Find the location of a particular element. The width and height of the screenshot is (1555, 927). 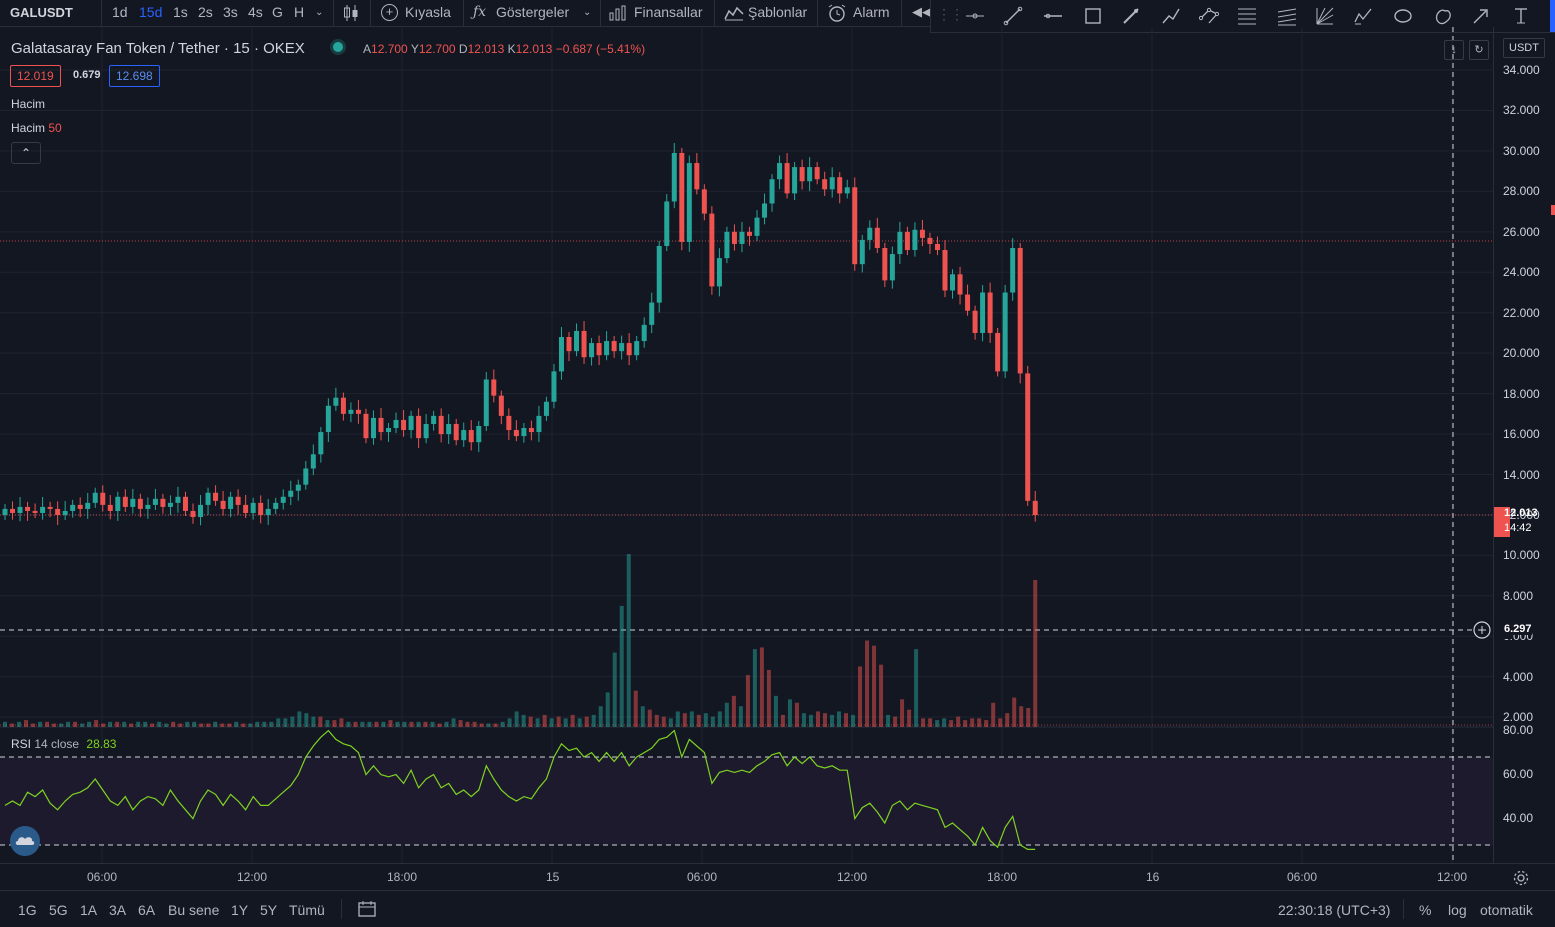

templates-button: Şablonlar is located at coordinates (778, 12).